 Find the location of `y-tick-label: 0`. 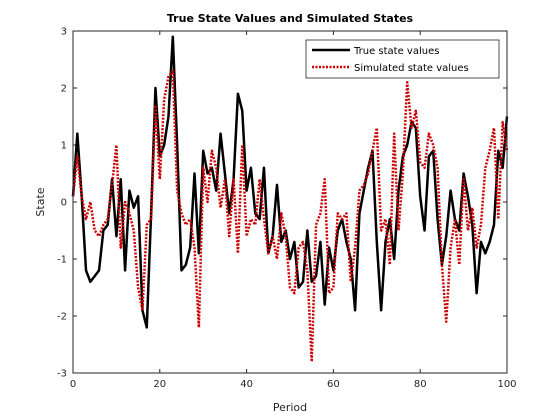

y-tick-label: 0 is located at coordinates (64, 203).